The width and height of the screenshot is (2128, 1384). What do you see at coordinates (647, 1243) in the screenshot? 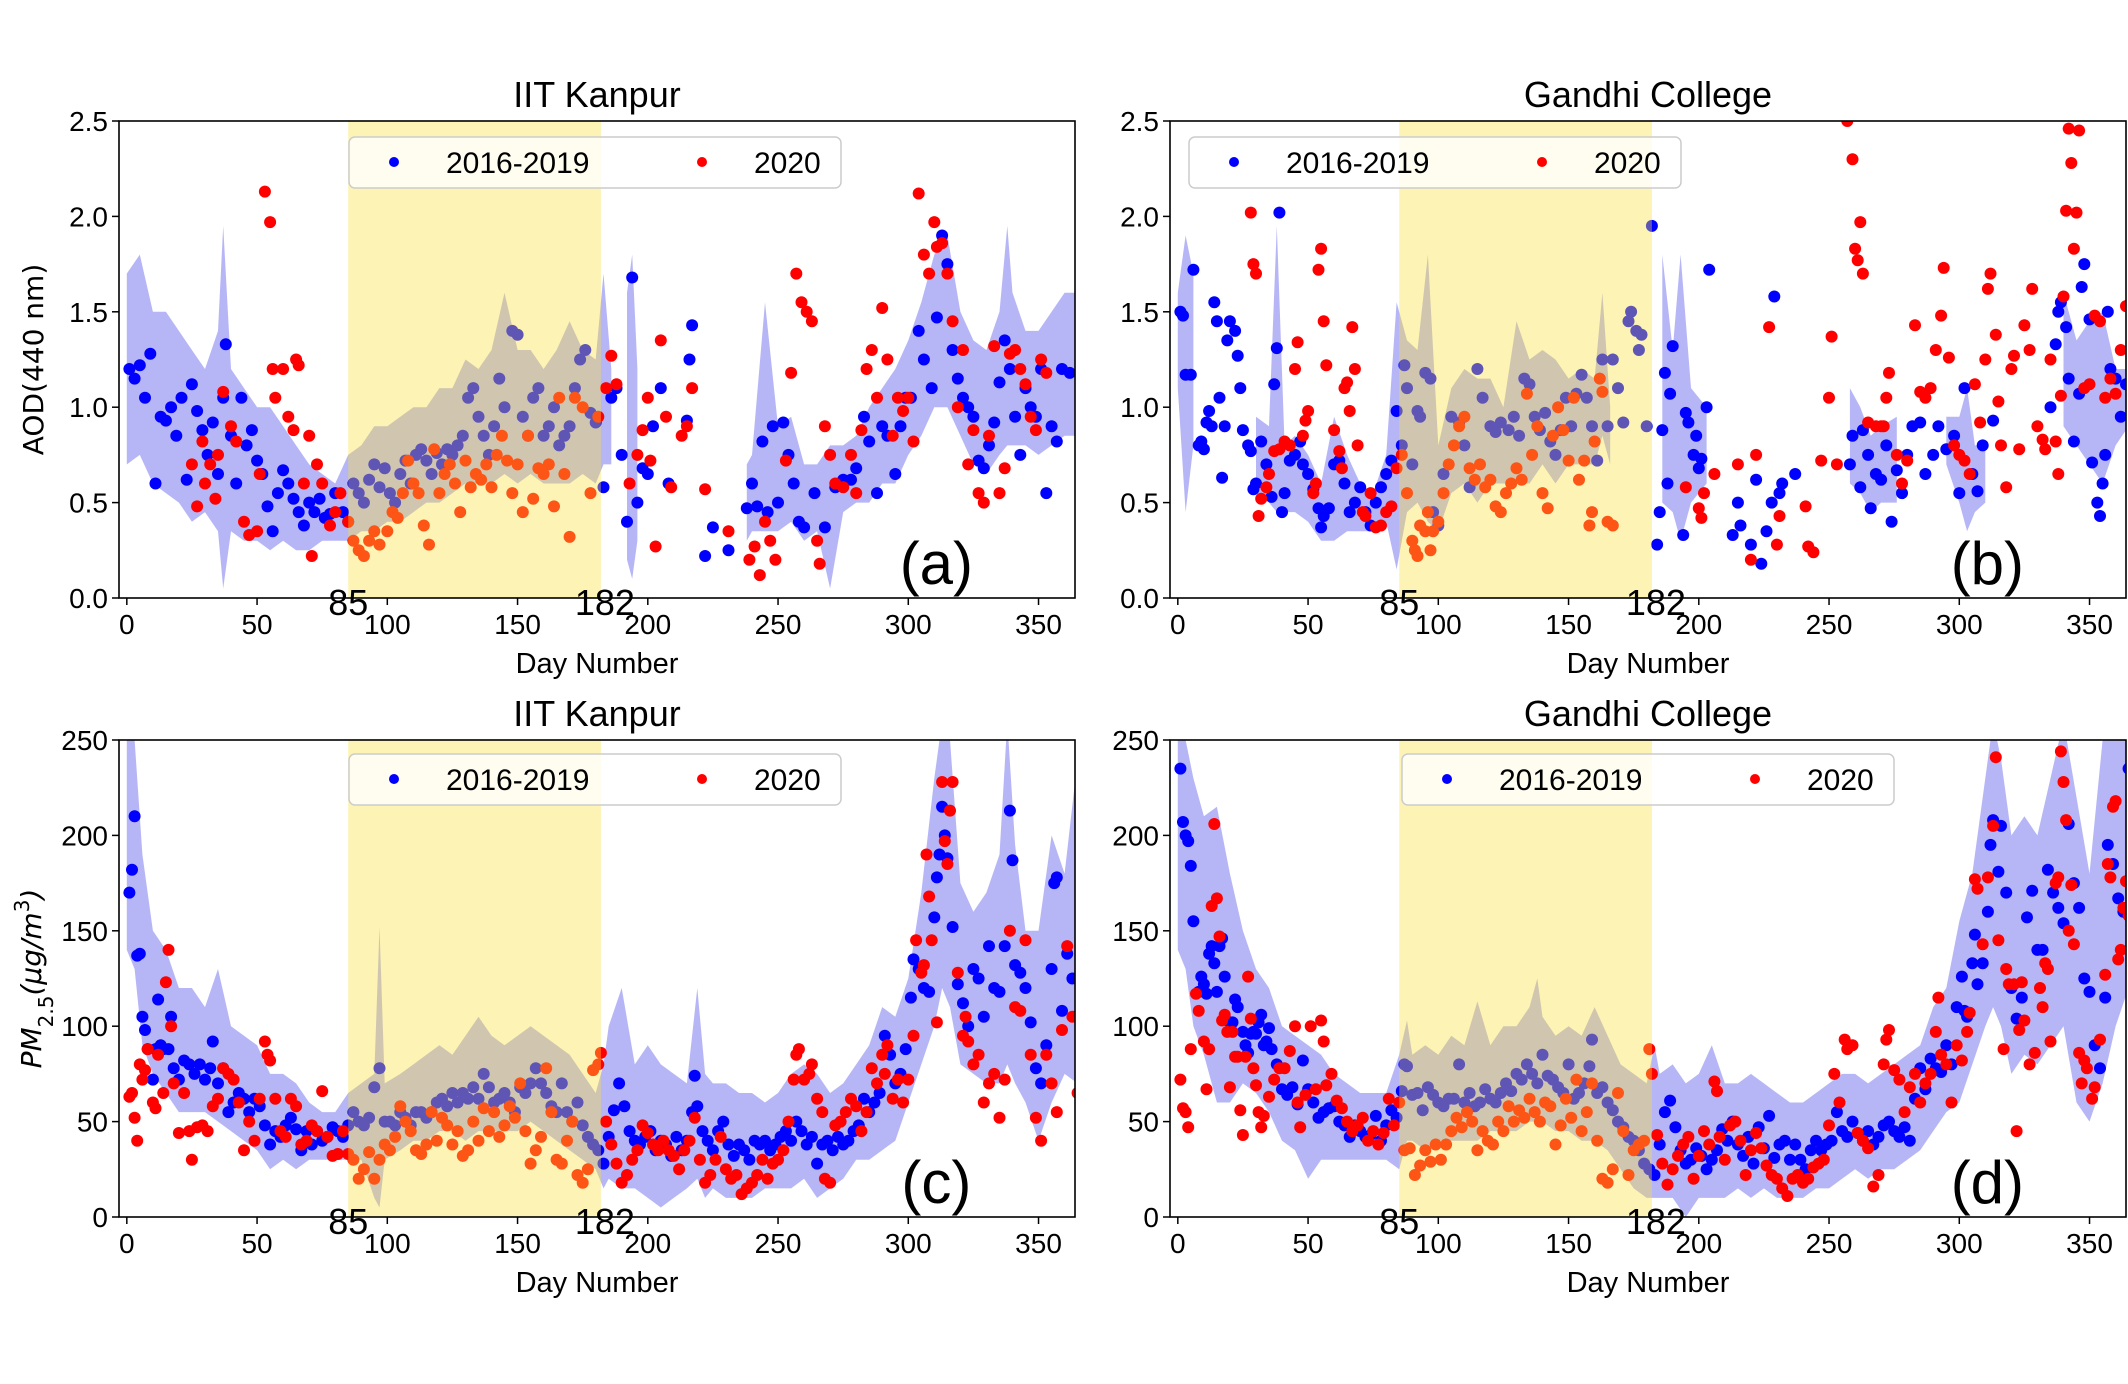
I see `x-tick-label: 200` at bounding box center [647, 1243].